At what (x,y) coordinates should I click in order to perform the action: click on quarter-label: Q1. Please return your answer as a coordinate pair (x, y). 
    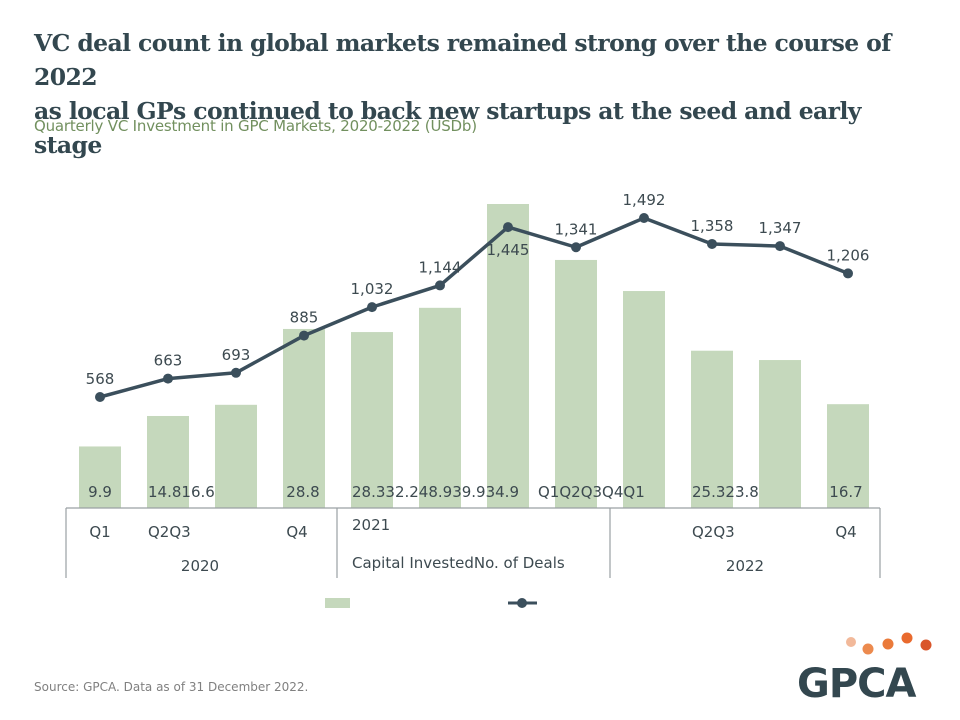
    Looking at the image, I should click on (99, 532).